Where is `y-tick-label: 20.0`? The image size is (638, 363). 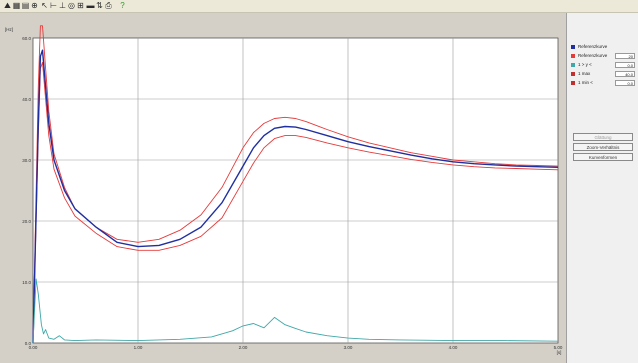 y-tick-label: 20.0 is located at coordinates (26, 221).